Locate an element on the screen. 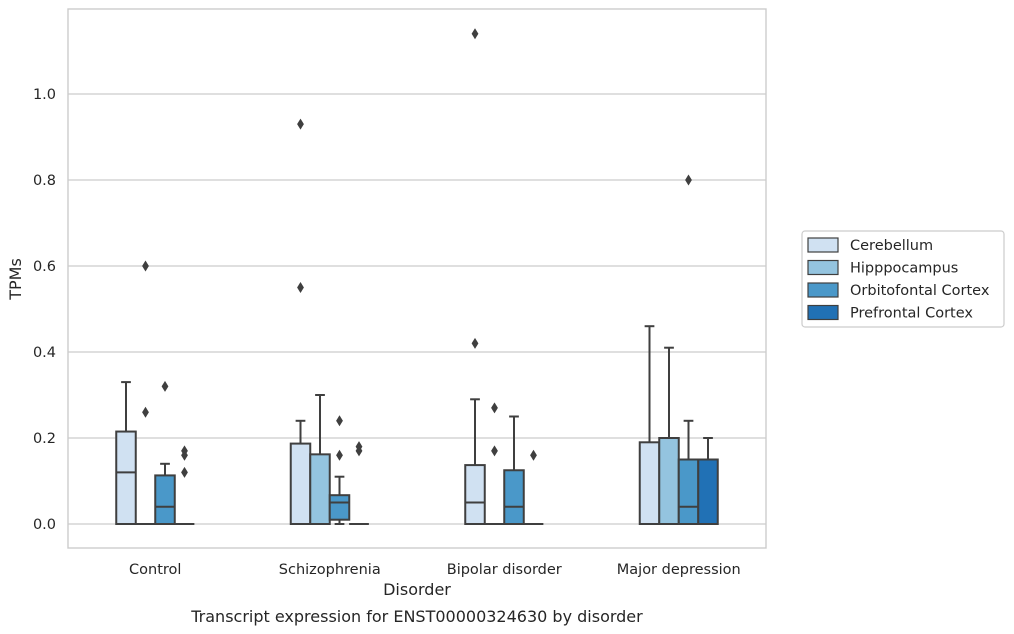 Image resolution: width=1014 pixels, height=634 pixels. legend-label: Prefrontal Cortex is located at coordinates (911, 314).